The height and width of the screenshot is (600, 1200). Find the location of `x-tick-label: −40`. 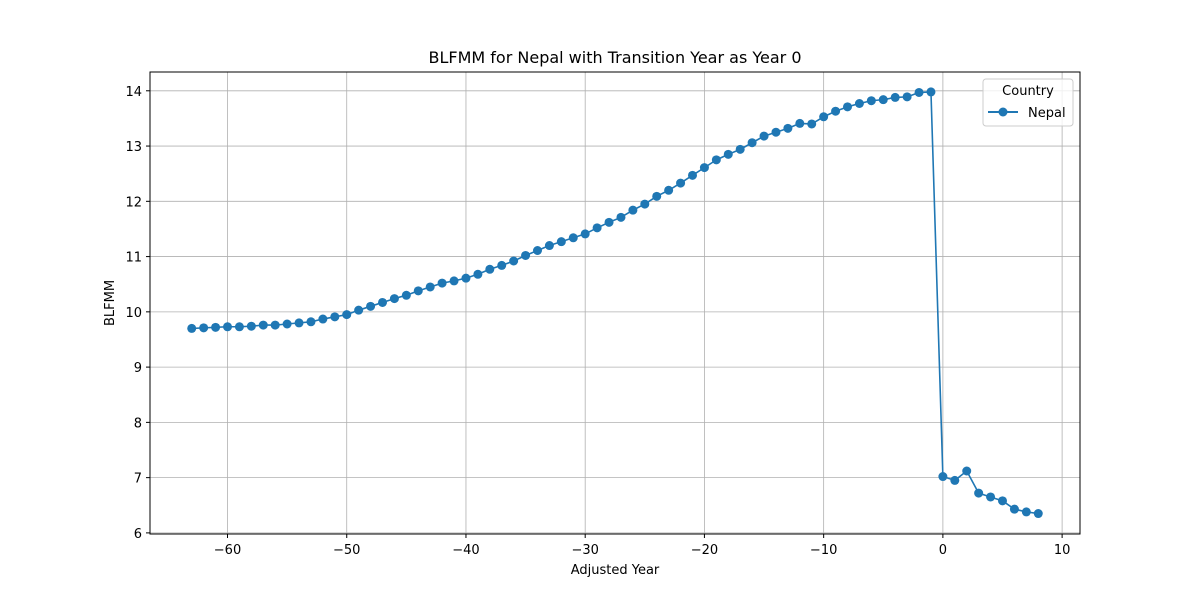

x-tick-label: −40 is located at coordinates (465, 550).